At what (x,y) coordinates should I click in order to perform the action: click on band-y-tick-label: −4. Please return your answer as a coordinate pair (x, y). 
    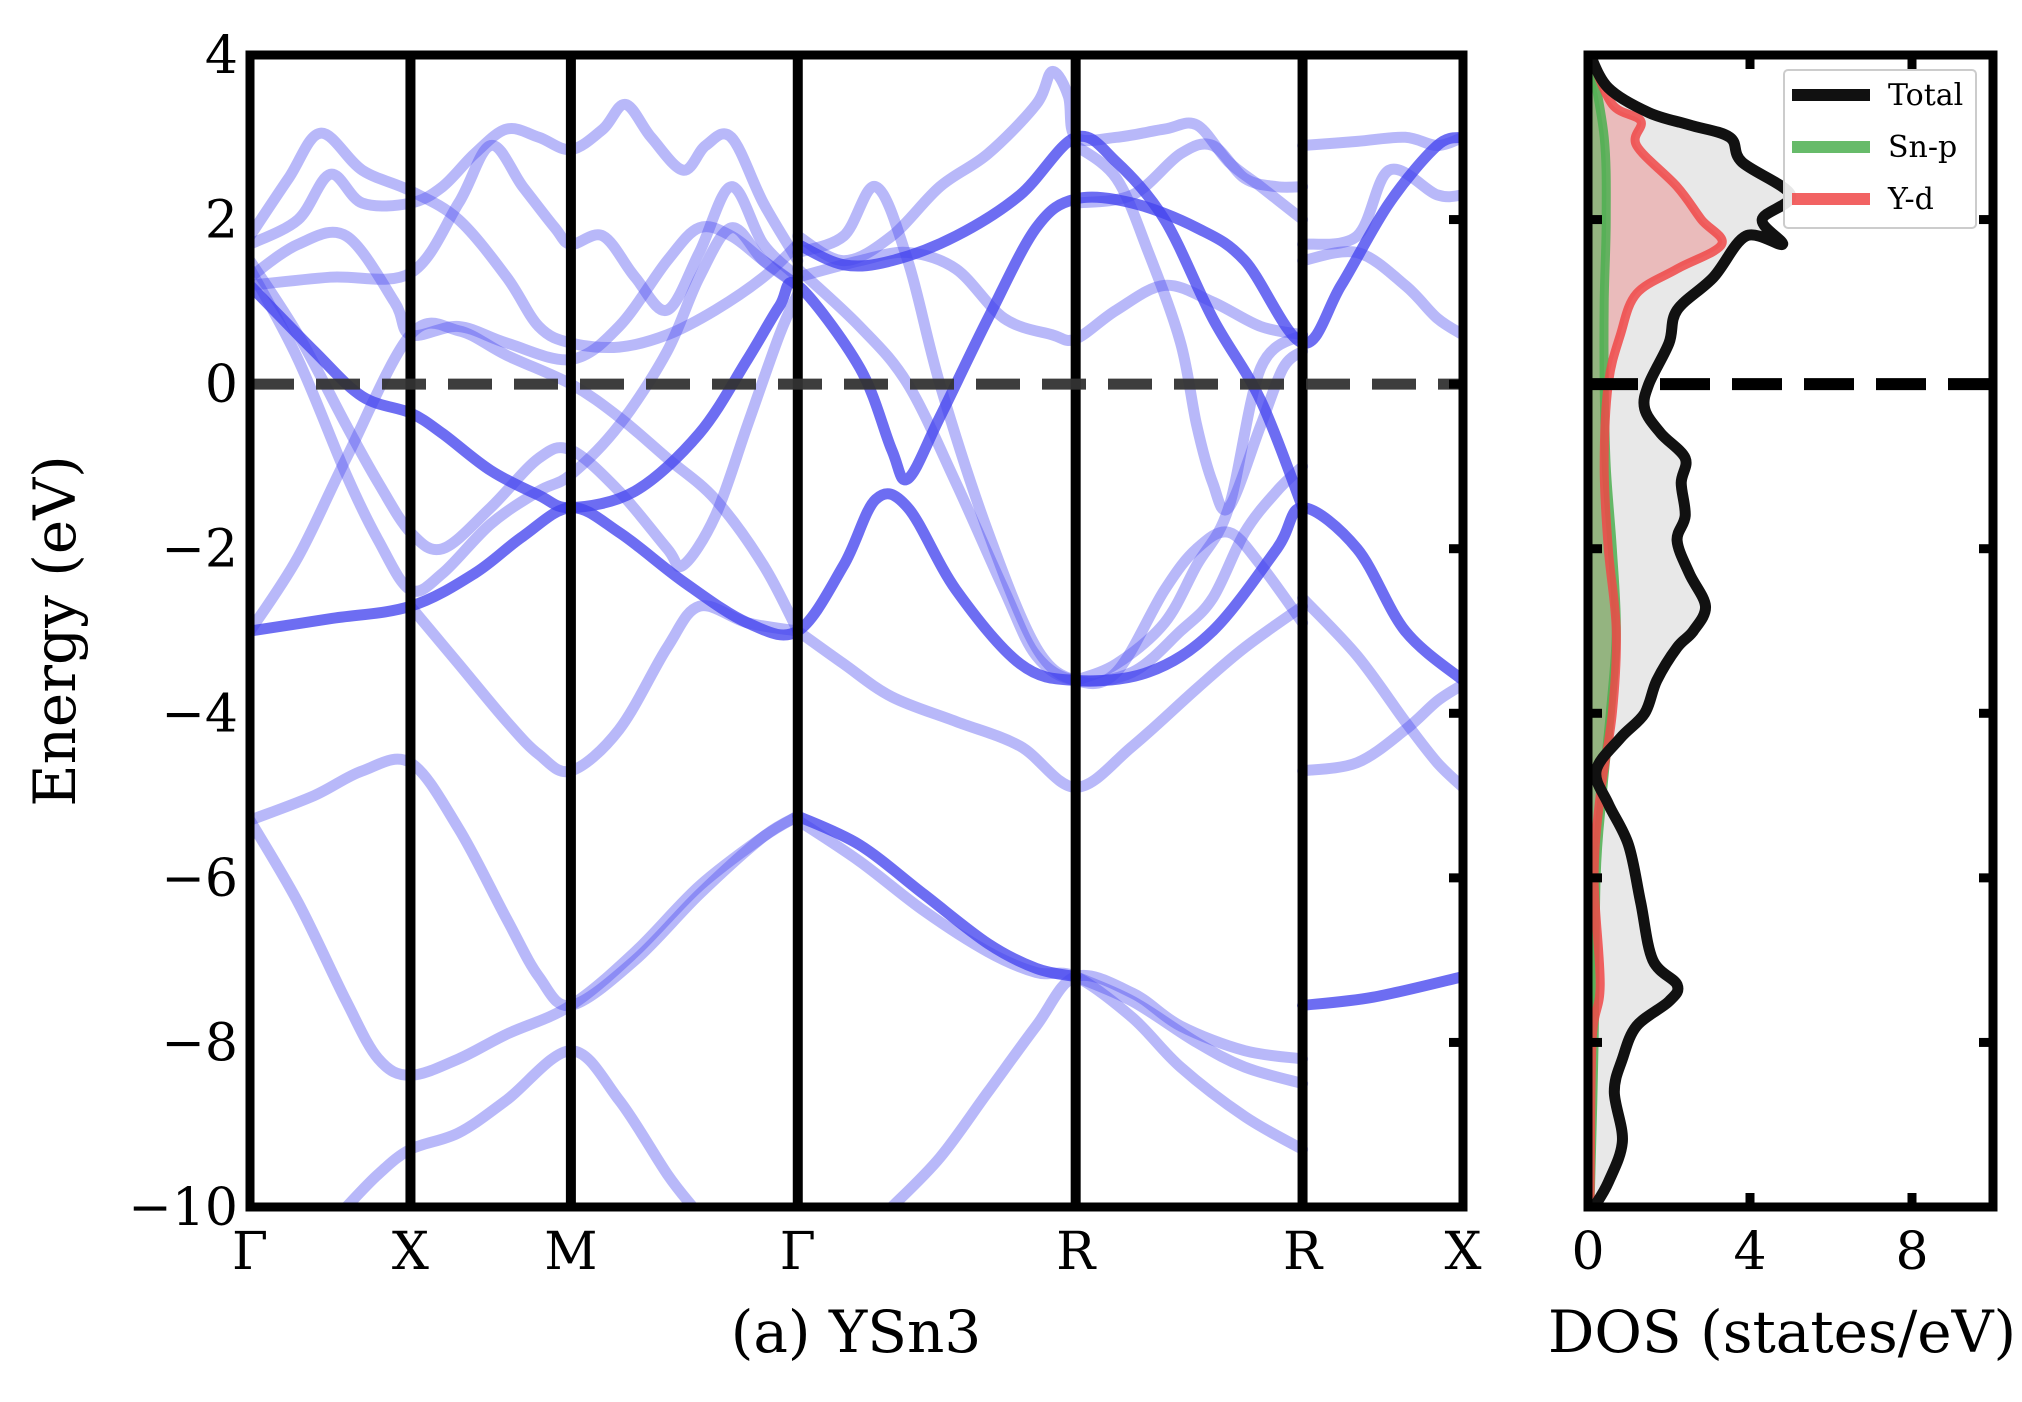
    Looking at the image, I should click on (199, 714).